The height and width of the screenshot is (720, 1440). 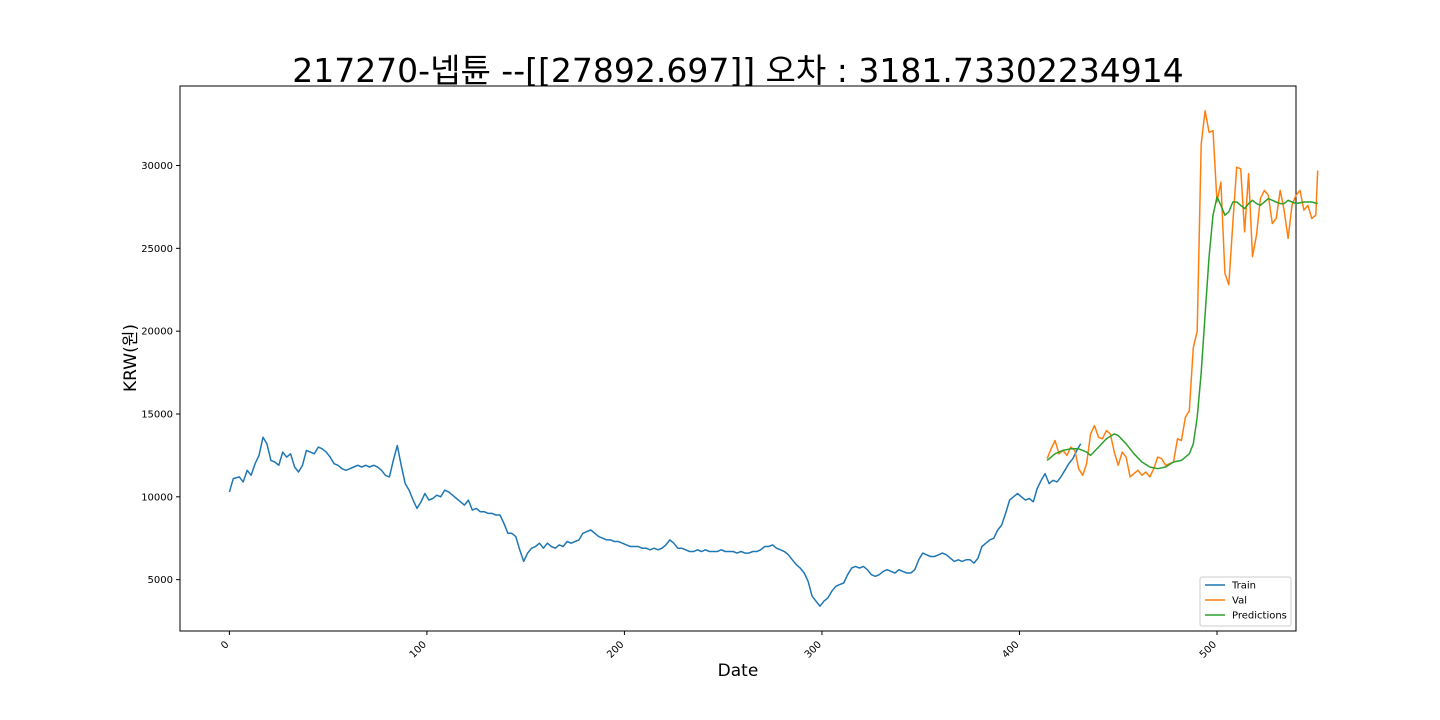 What do you see at coordinates (1010, 649) in the screenshot?
I see `x-tick-label: 400` at bounding box center [1010, 649].